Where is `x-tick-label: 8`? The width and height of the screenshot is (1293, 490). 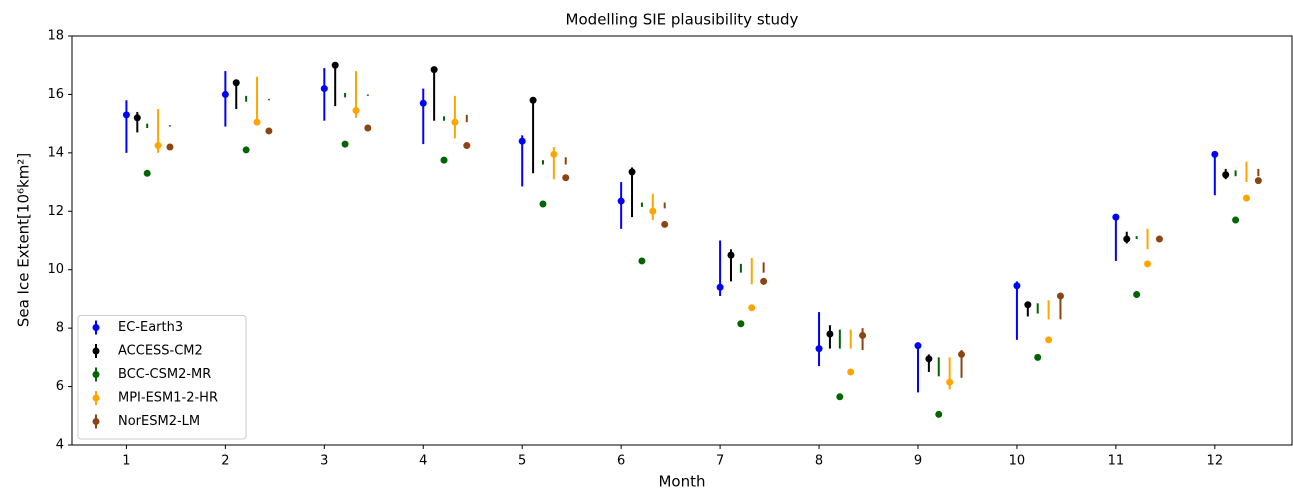
x-tick-label: 8 is located at coordinates (819, 461).